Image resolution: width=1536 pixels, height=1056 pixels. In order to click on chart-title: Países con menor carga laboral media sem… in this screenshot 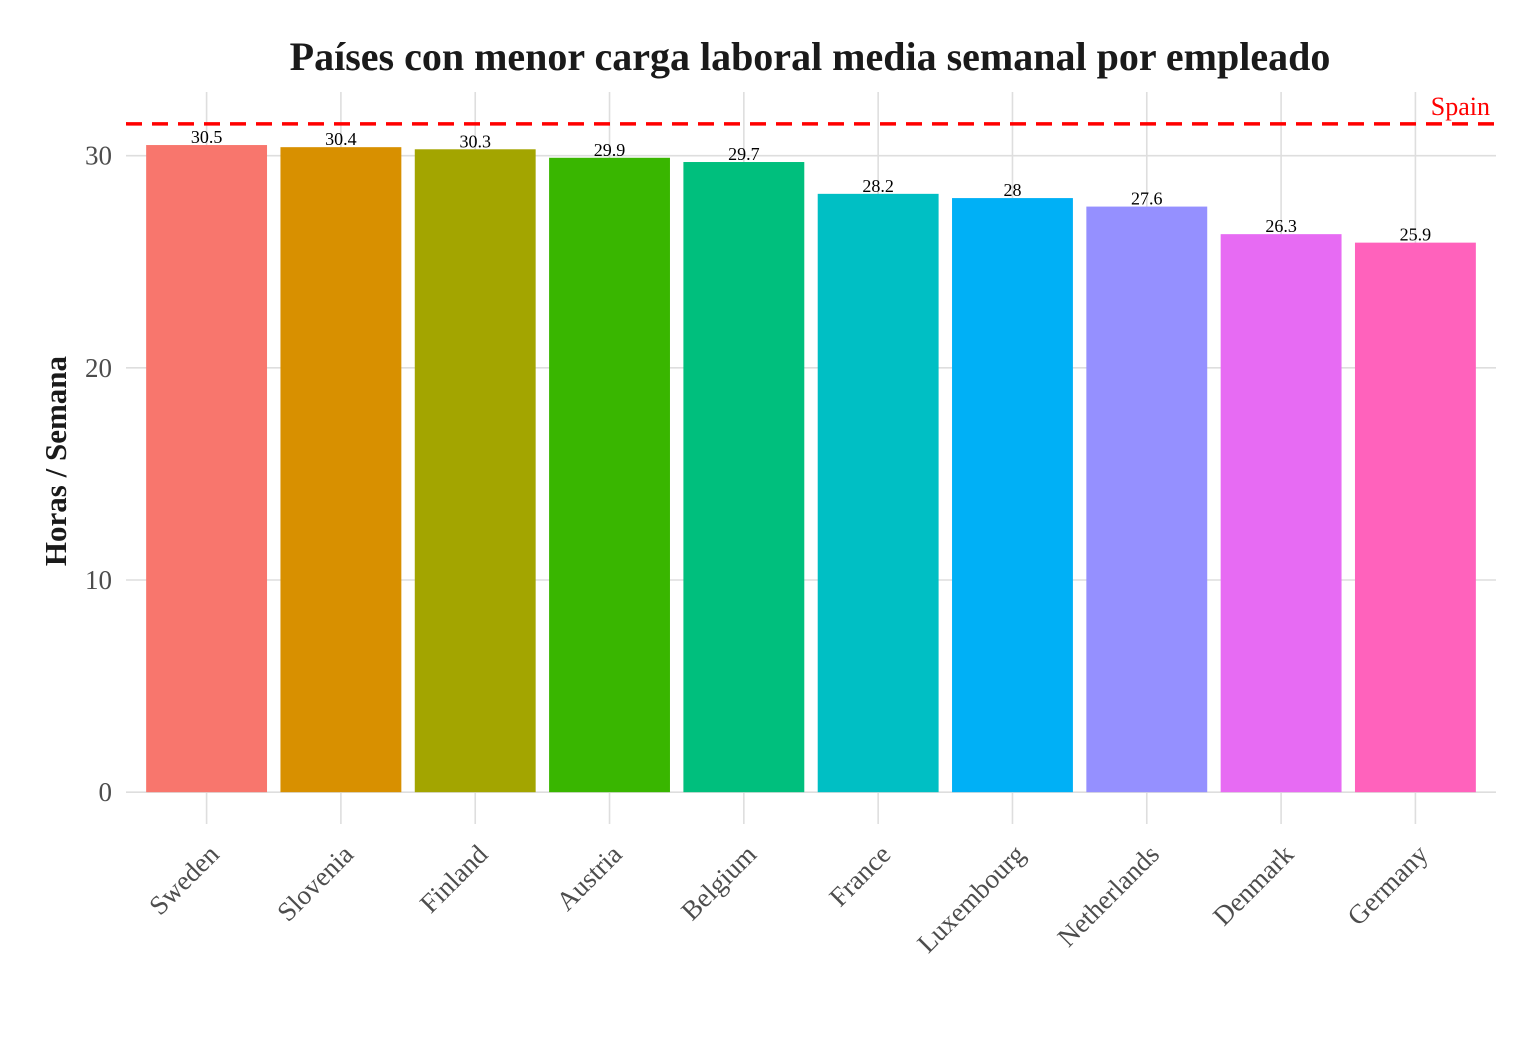, I will do `click(810, 56)`.